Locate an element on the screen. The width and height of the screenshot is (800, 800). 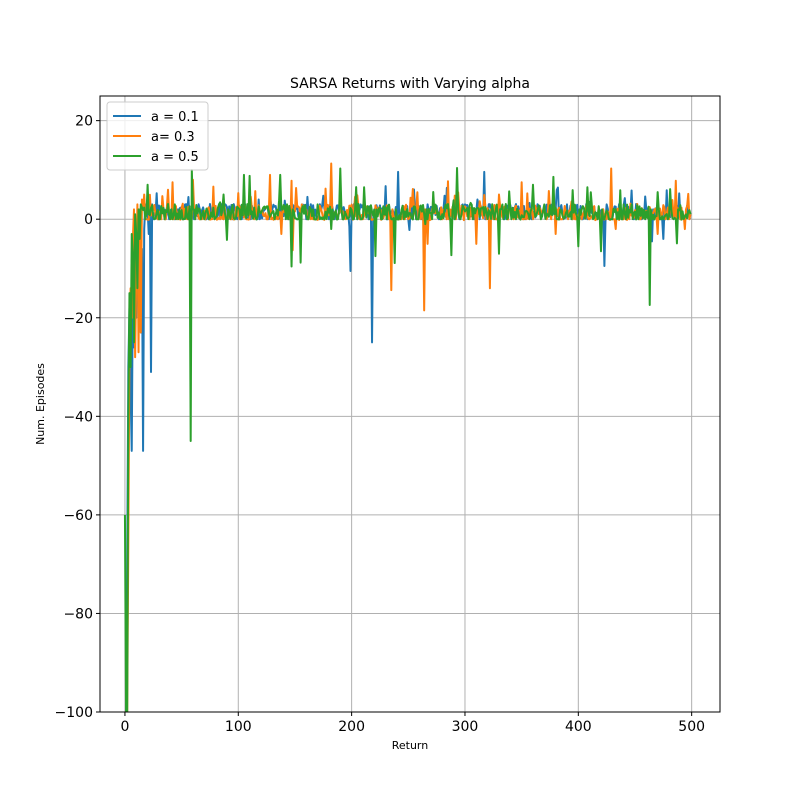
y-tick-label: 20 is located at coordinates (84, 122).